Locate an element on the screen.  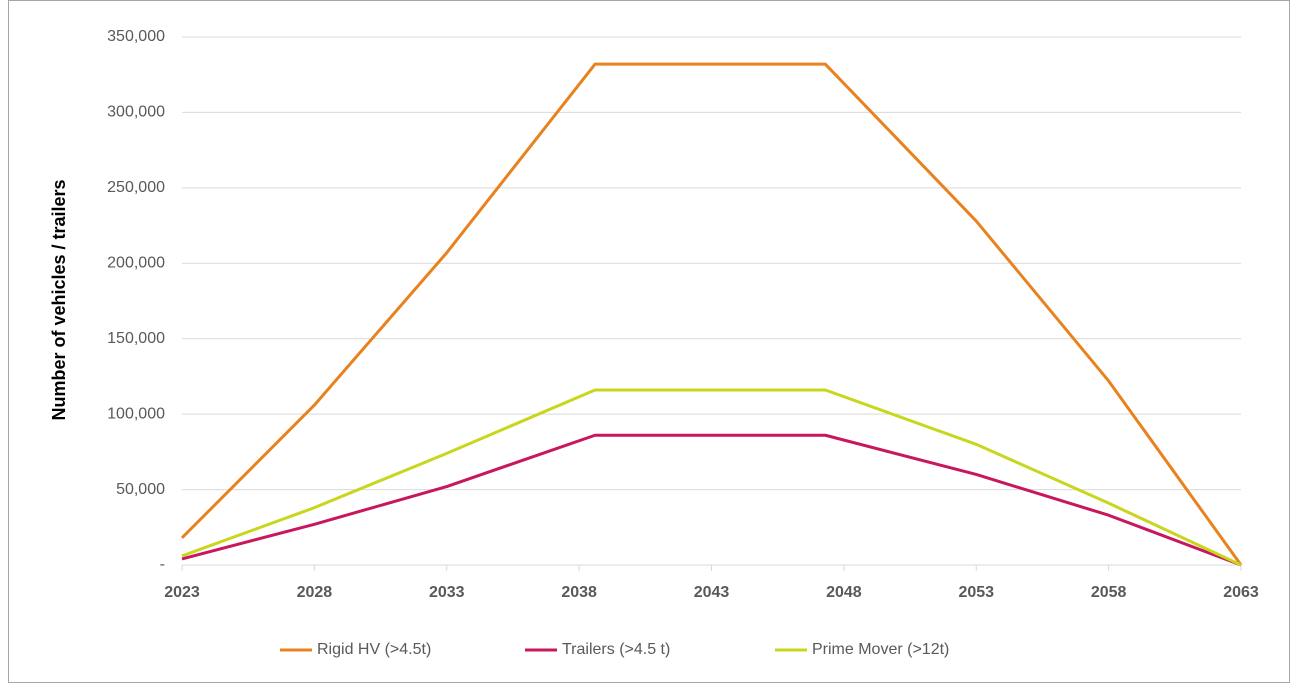
legend-label: Prime Mover (>12t) is located at coordinates (880, 649).